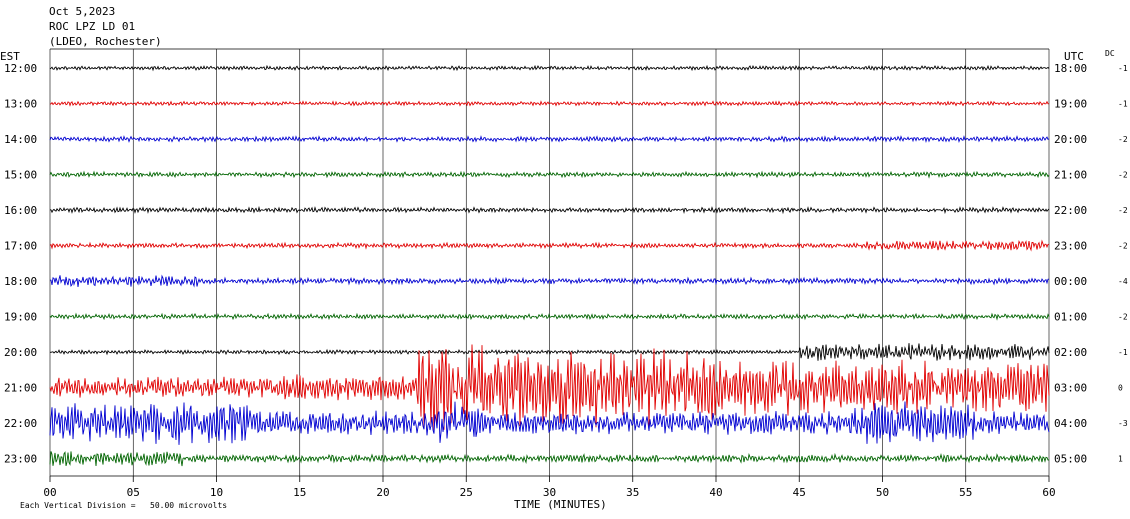 This screenshot has width=1130, height=519. I want to click on utc-time-label: 23:00, so click(1070, 246).